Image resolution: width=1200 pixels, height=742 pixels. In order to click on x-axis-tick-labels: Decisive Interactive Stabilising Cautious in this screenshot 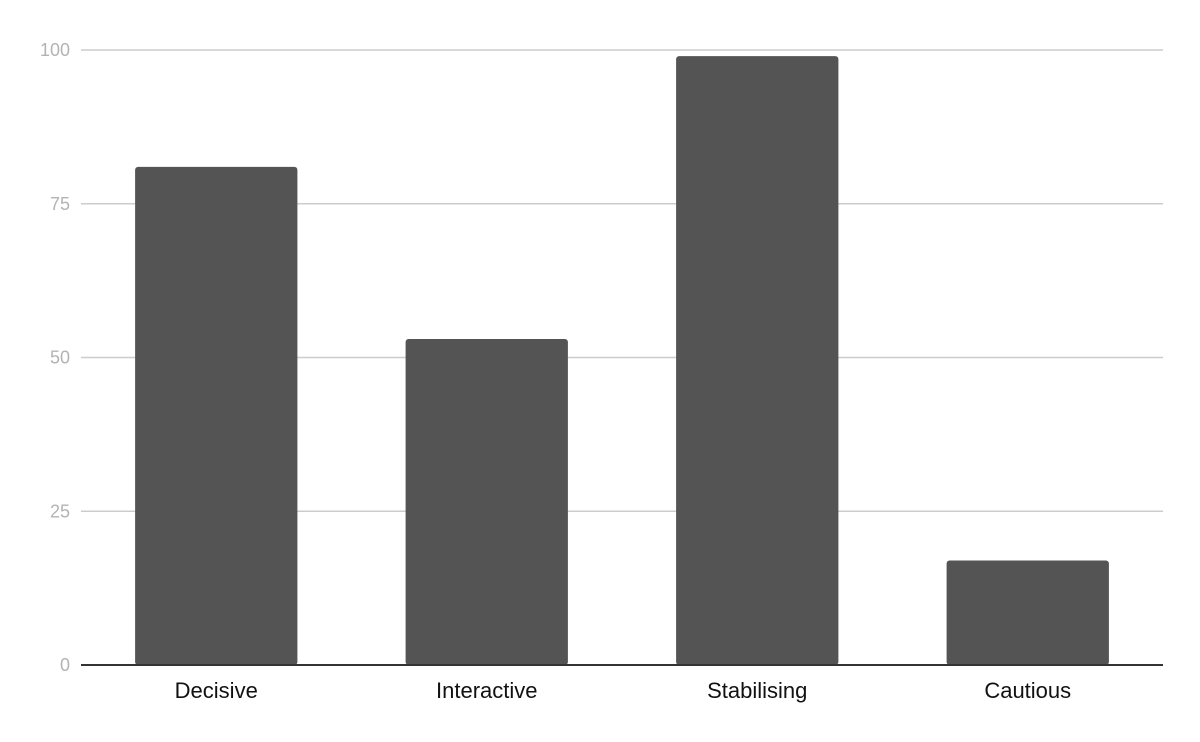, I will do `click(623, 690)`.